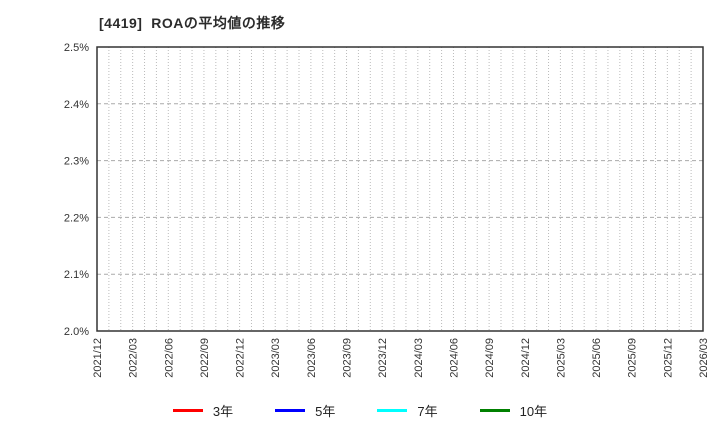 Image resolution: width=720 pixels, height=440 pixels. What do you see at coordinates (704, 358) in the screenshot?
I see `x-tick-label: 2026/03` at bounding box center [704, 358].